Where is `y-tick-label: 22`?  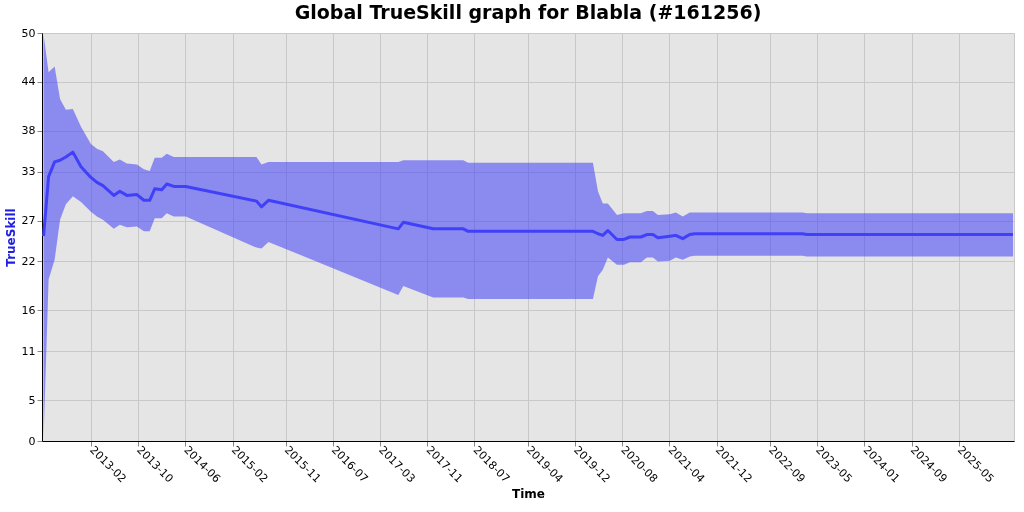
y-tick-label: 22 is located at coordinates (28, 261).